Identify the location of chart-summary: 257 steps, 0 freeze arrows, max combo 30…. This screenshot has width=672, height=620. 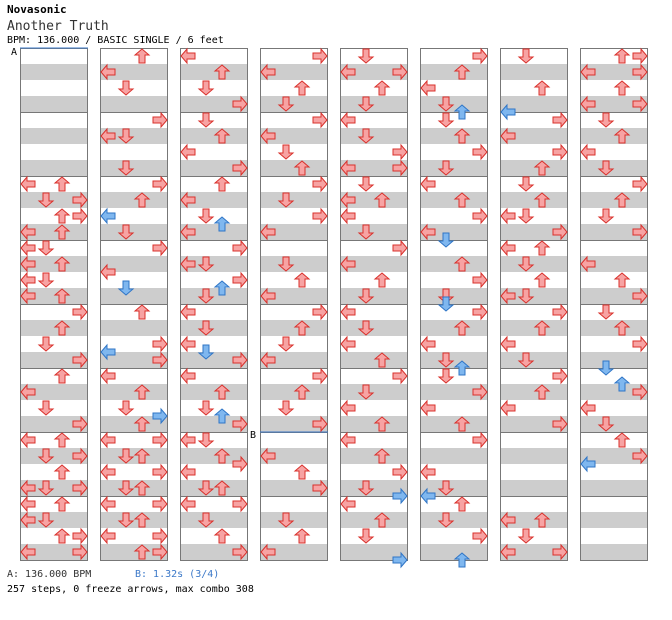
(130, 589).